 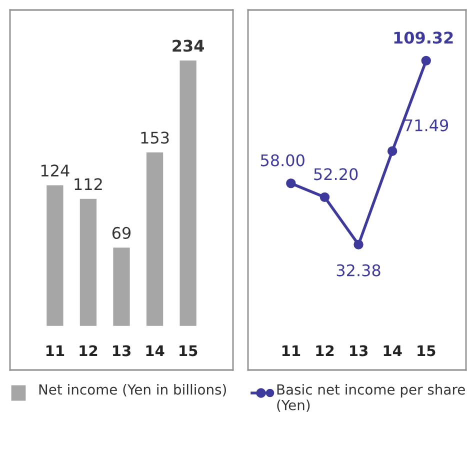 What do you see at coordinates (426, 125) in the screenshot?
I see `data-label: 71.49` at bounding box center [426, 125].